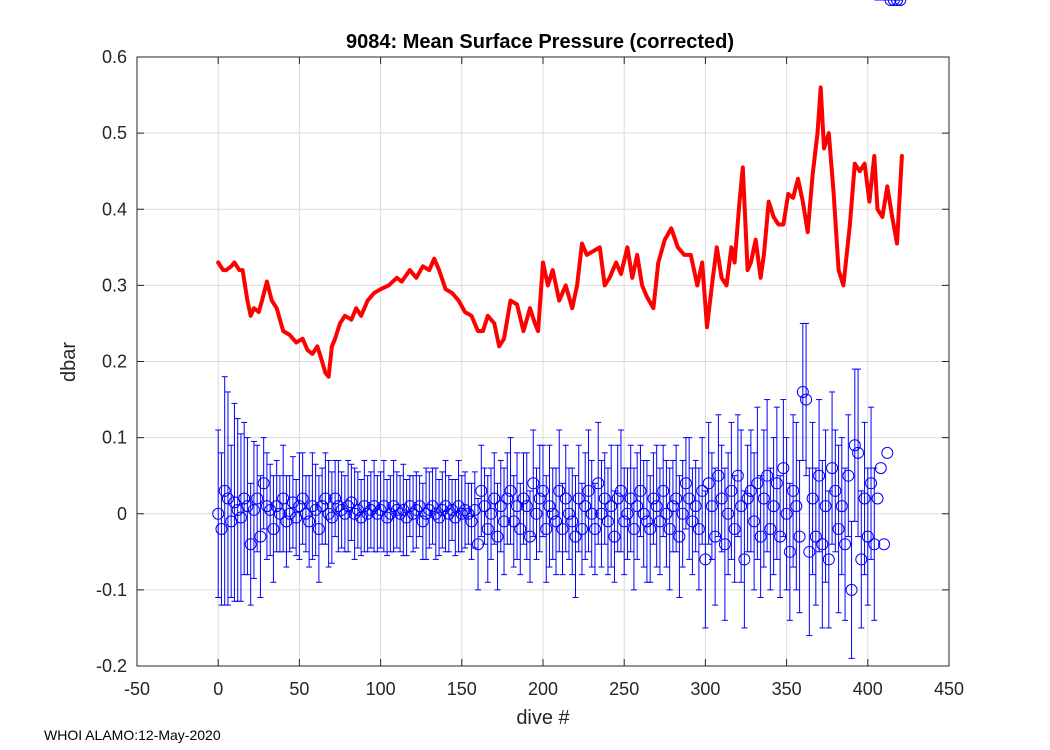 Image resolution: width=1050 pixels, height=750 pixels. What do you see at coordinates (462, 689) in the screenshot?
I see `x-tick-label: 150` at bounding box center [462, 689].